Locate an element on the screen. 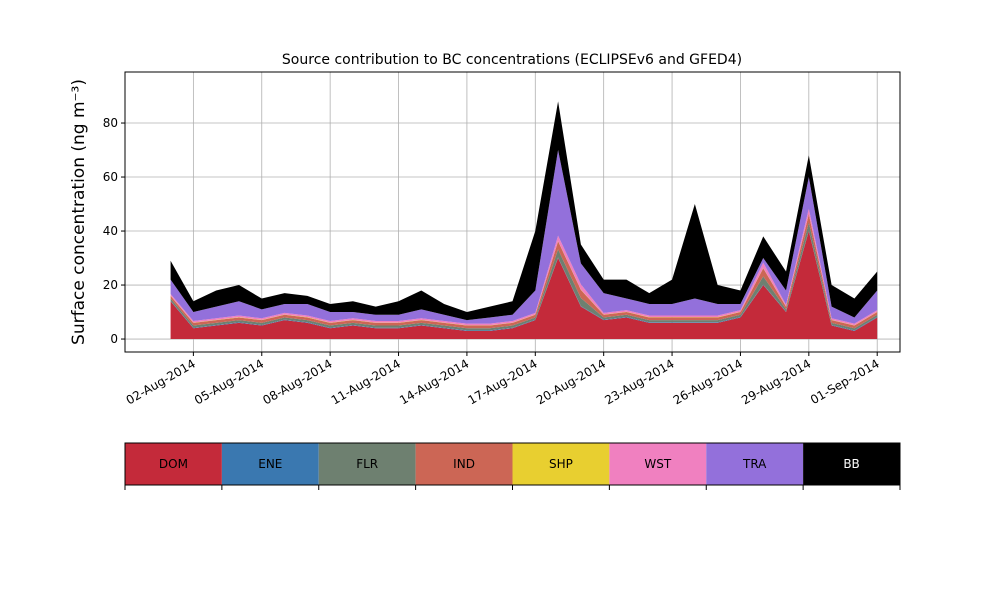 The image size is (1000, 600). x-tick-label: 17-Aug-2014 is located at coordinates (503, 381).